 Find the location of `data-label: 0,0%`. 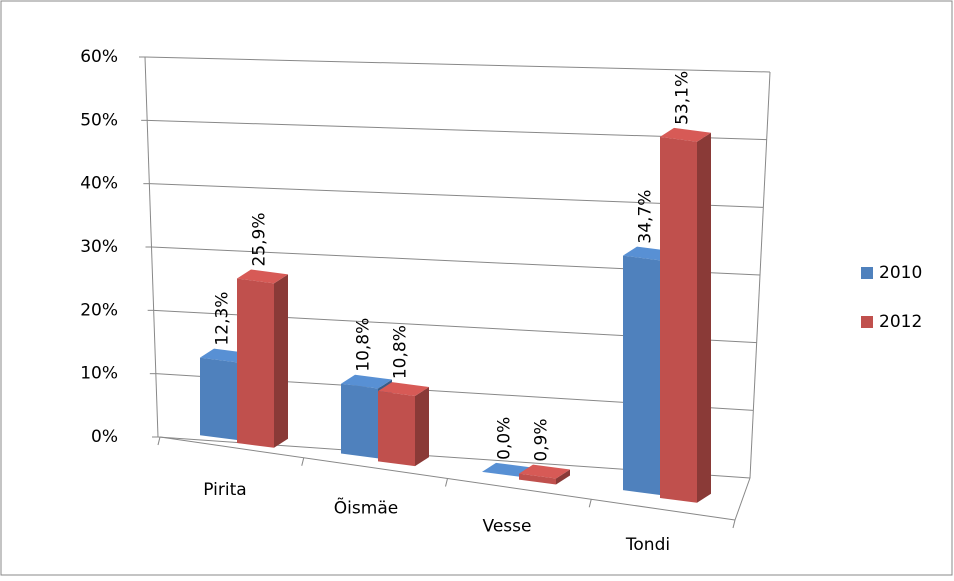

data-label: 0,0% is located at coordinates (505, 438).